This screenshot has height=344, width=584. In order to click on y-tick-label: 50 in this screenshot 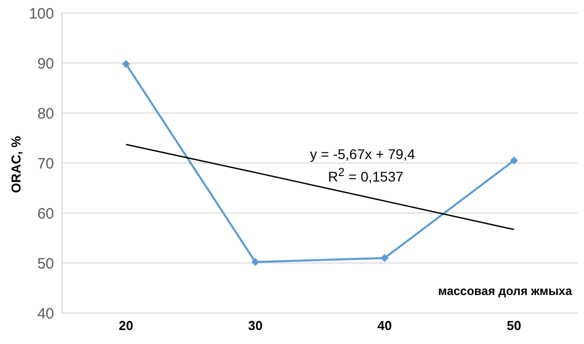, I will do `click(45, 263)`.